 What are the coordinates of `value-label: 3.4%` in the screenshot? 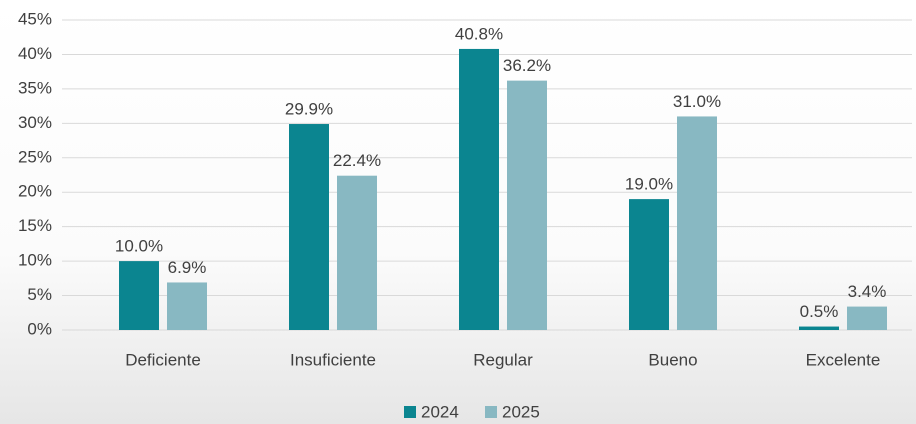 It's located at (867, 291).